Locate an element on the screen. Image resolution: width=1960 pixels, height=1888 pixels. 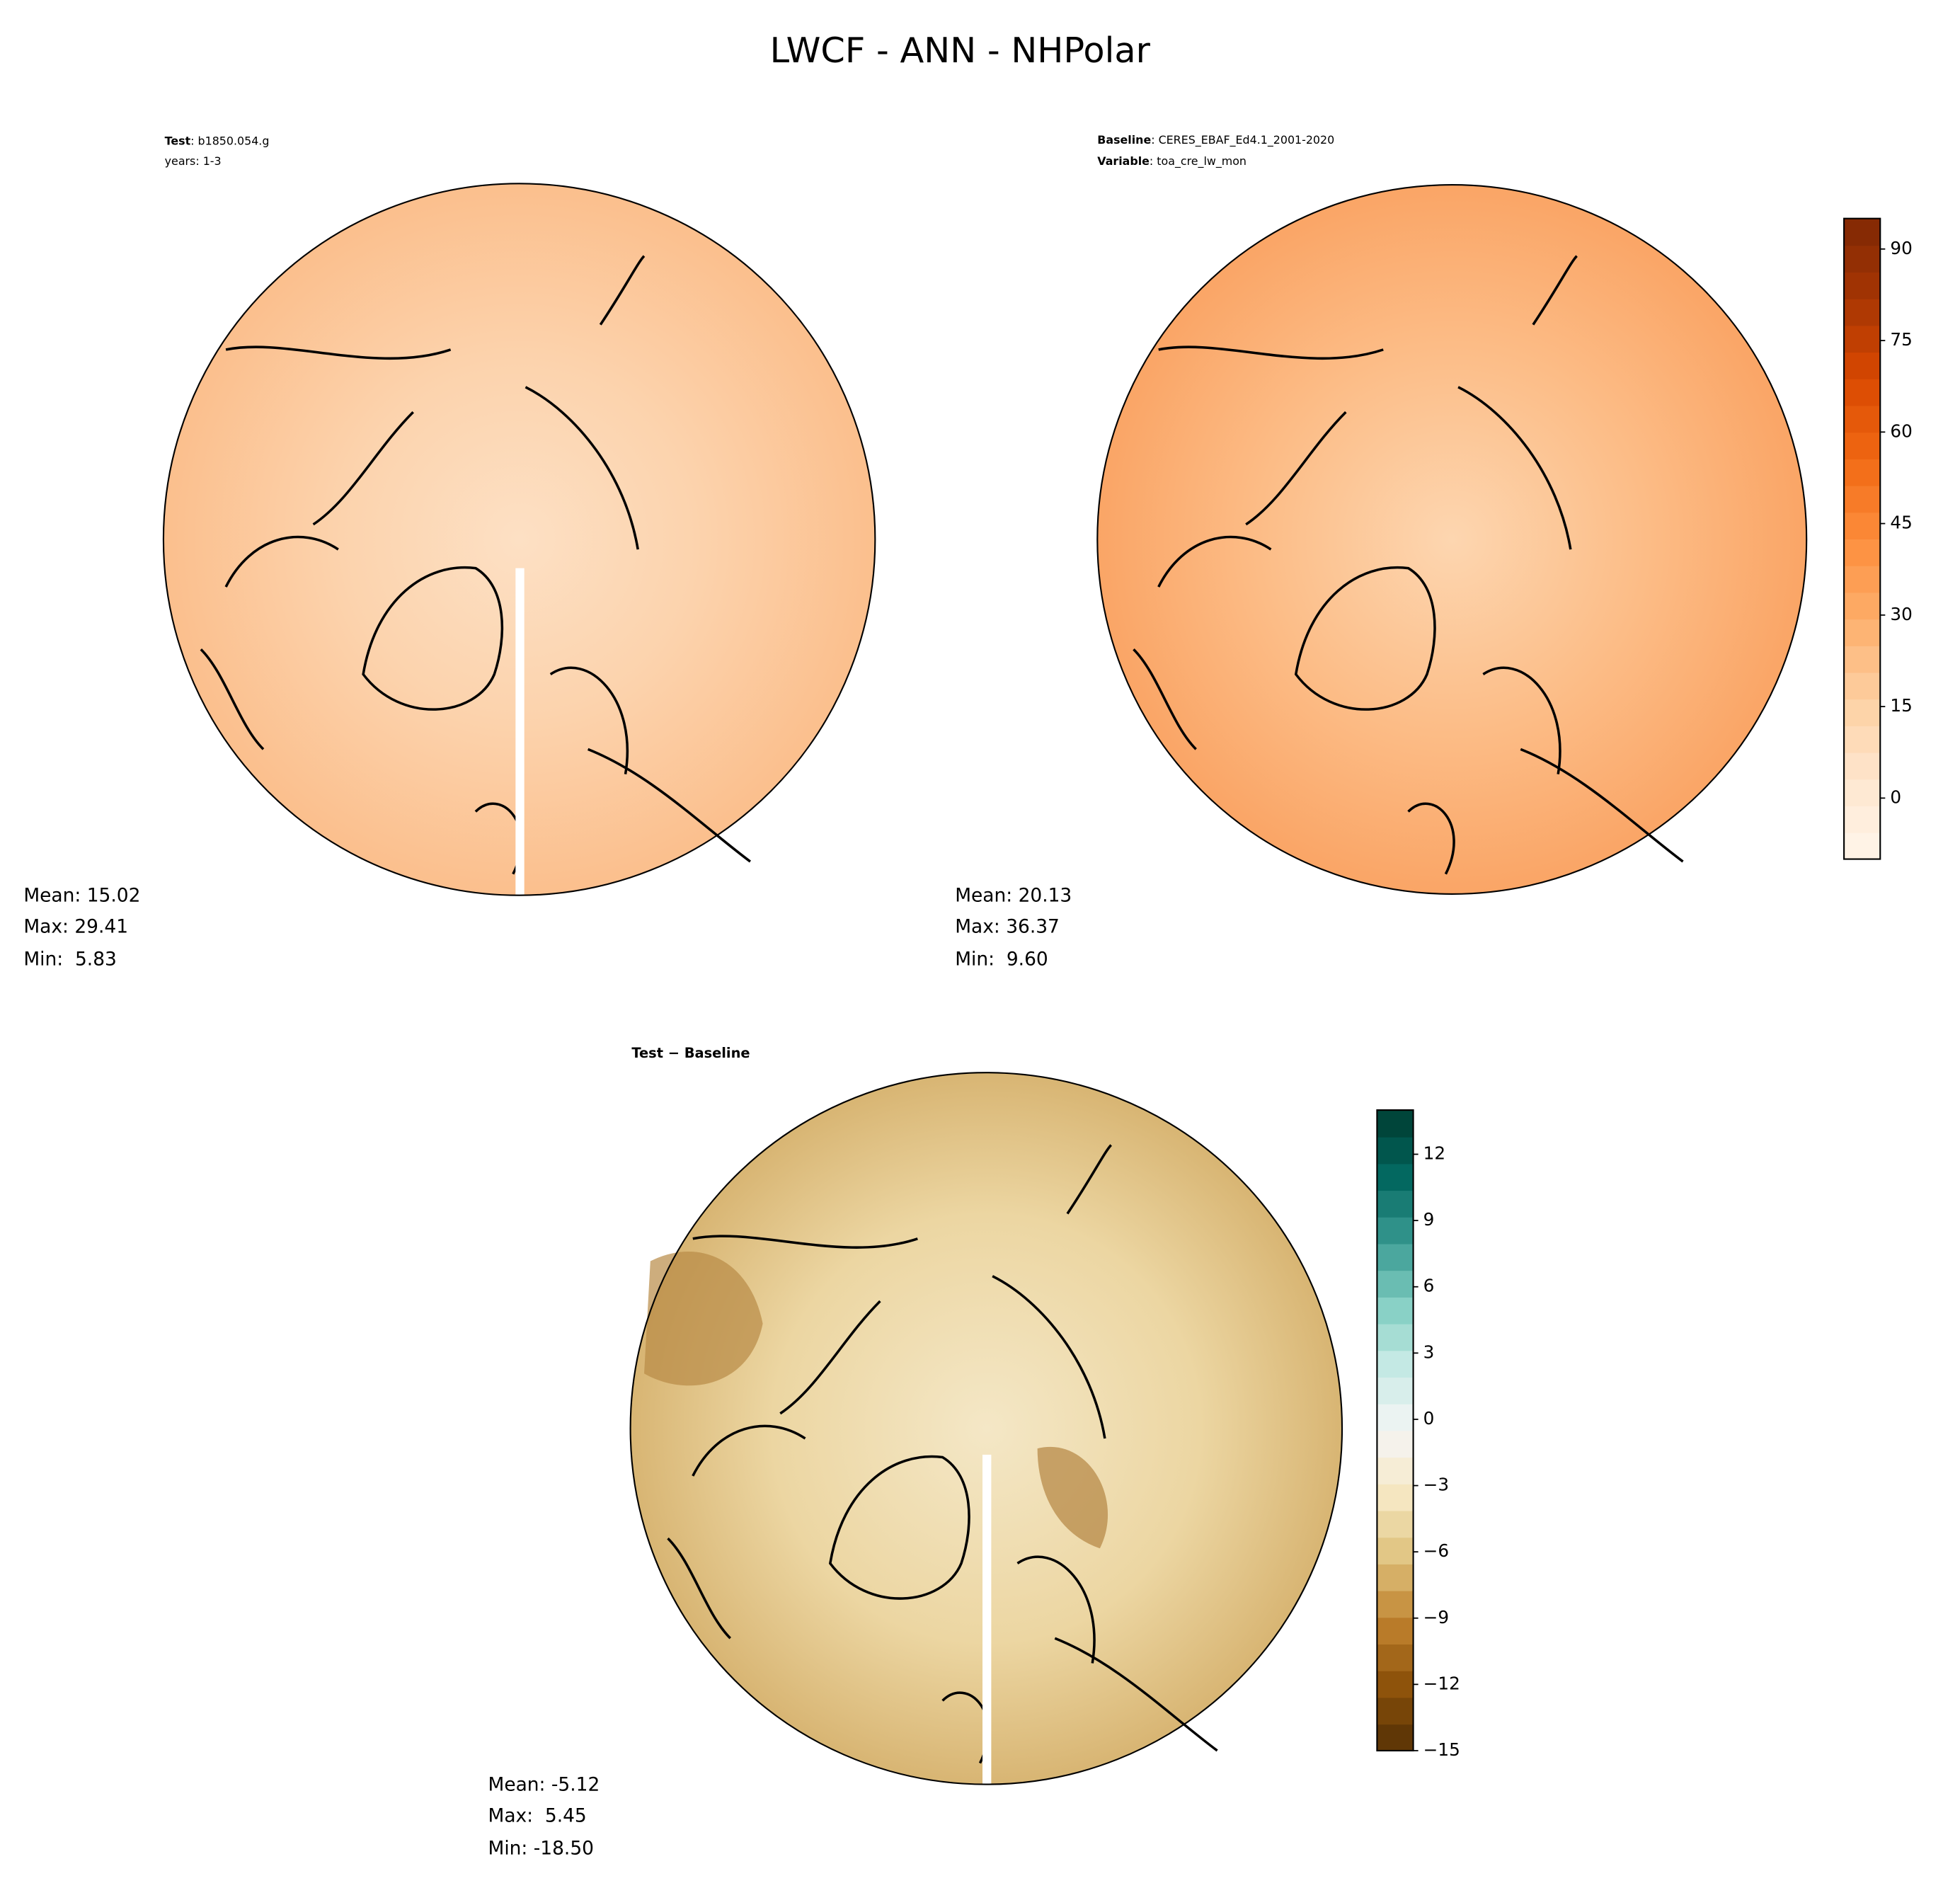
figure-title: LWCF - ANN - NHPolar is located at coordinates (960, 51).